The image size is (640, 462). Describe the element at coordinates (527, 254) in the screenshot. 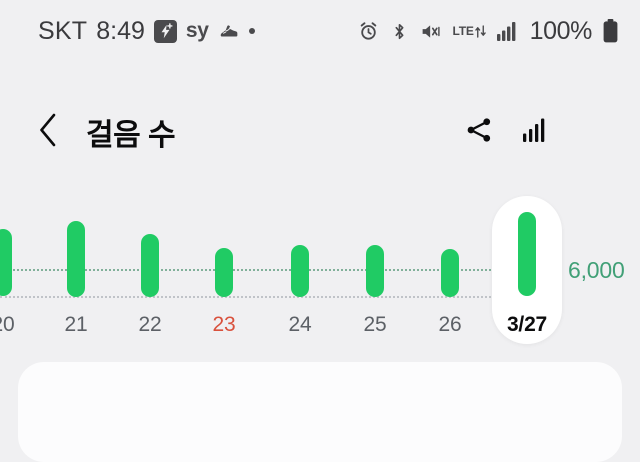

I see `bar-3/27` at that location.